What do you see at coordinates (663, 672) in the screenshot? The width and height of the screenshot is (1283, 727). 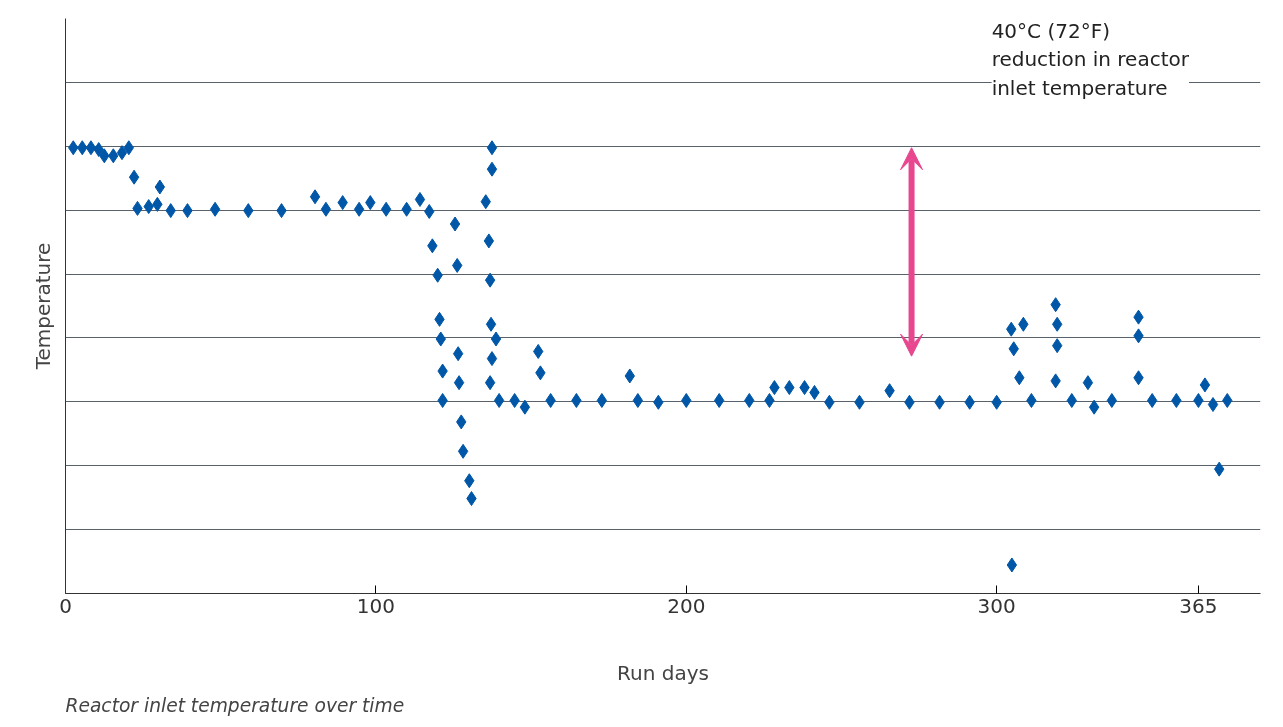 I see `x-axis-title: Run days` at bounding box center [663, 672].